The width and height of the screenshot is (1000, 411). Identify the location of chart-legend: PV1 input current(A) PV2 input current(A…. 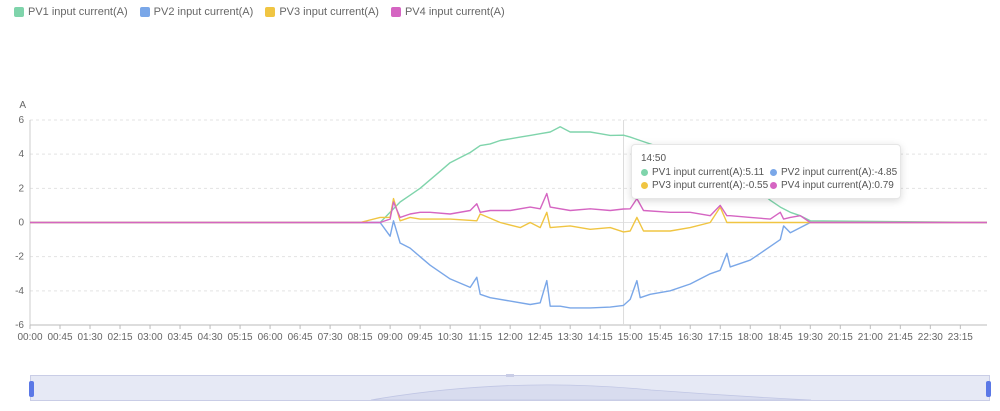
(259, 12).